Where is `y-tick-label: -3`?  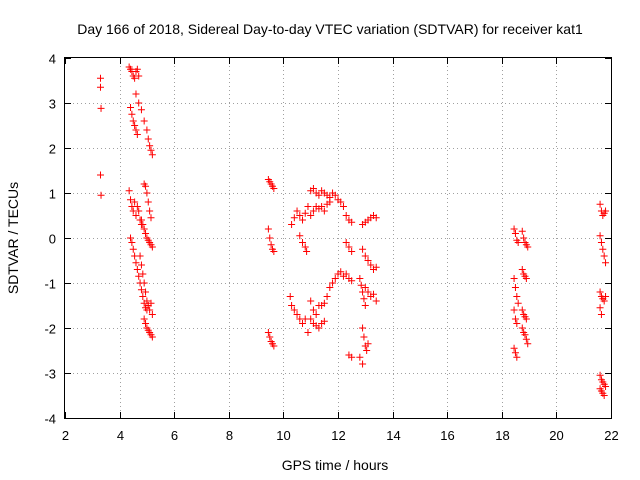 y-tick-label: -3 is located at coordinates (50, 374).